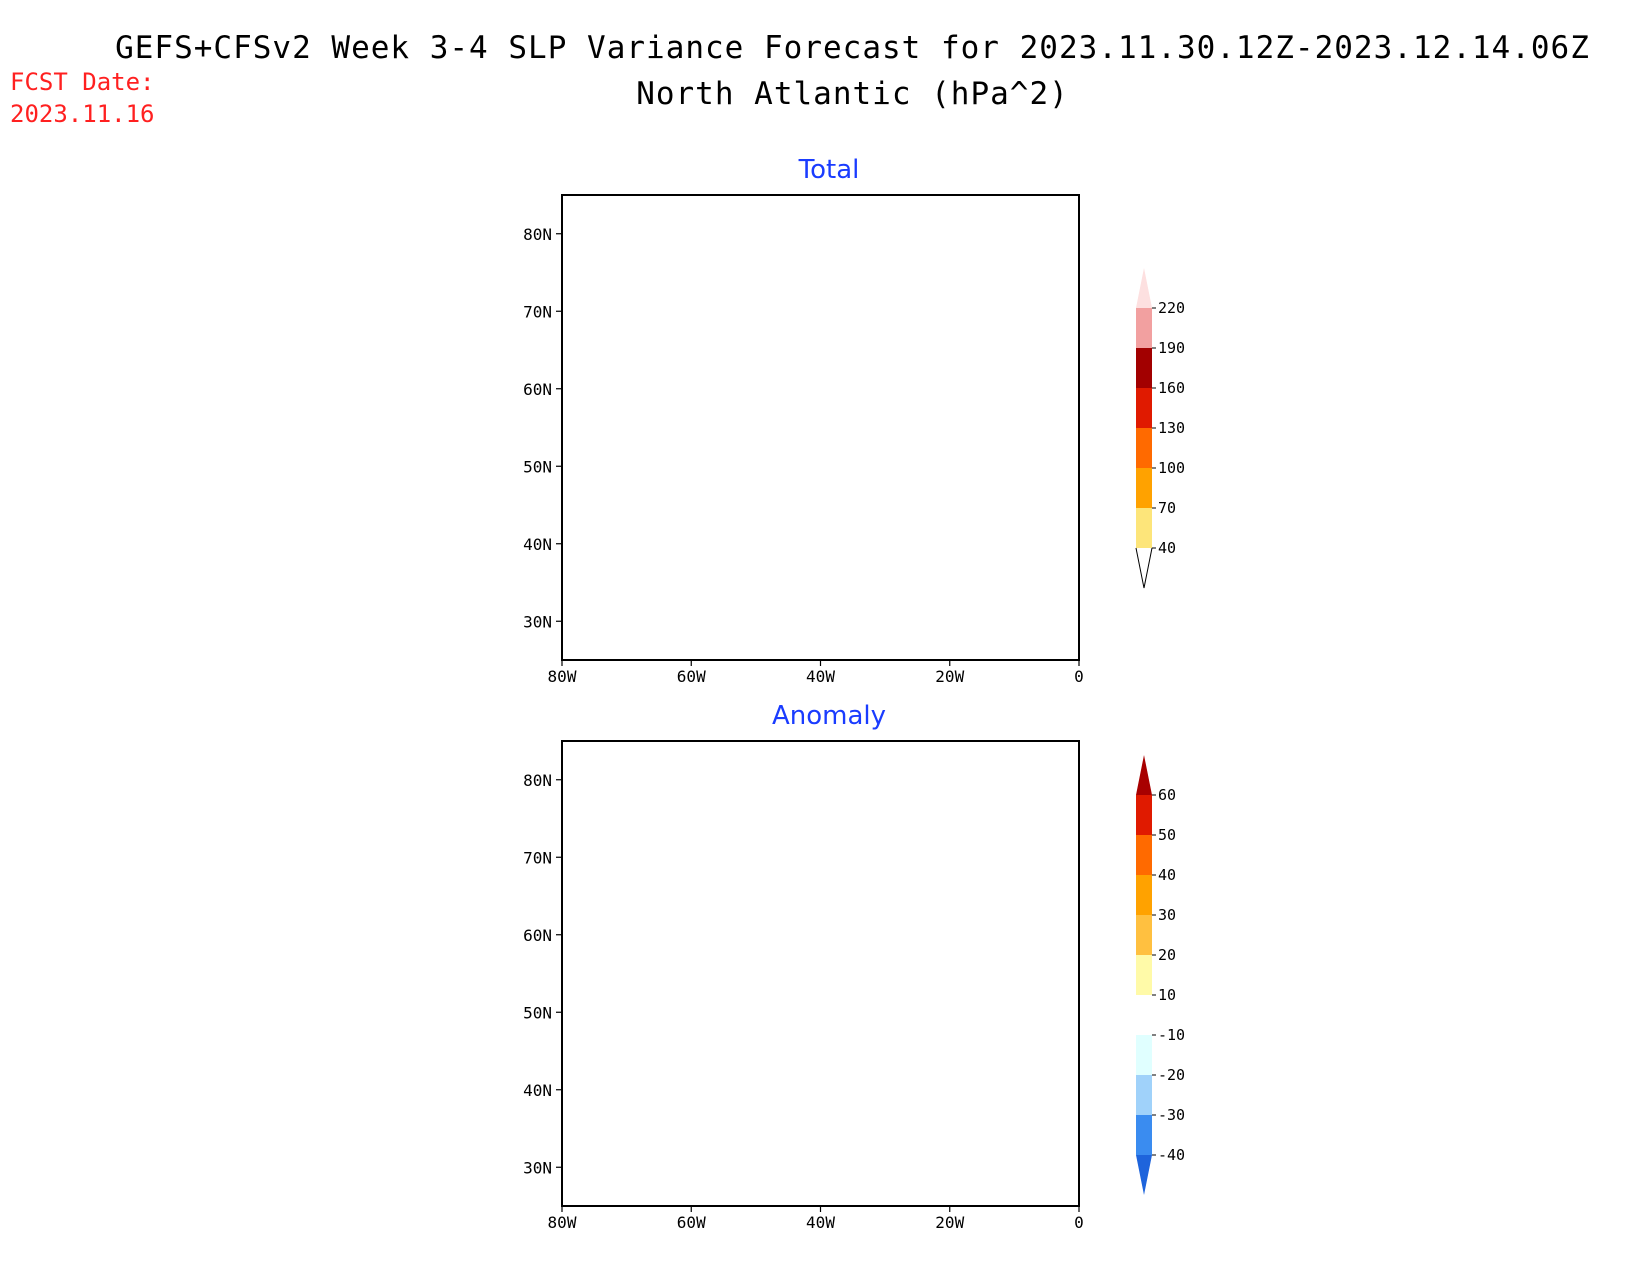 The image size is (1650, 1275). I want to click on colorbar-label: 70, so click(1167, 508).